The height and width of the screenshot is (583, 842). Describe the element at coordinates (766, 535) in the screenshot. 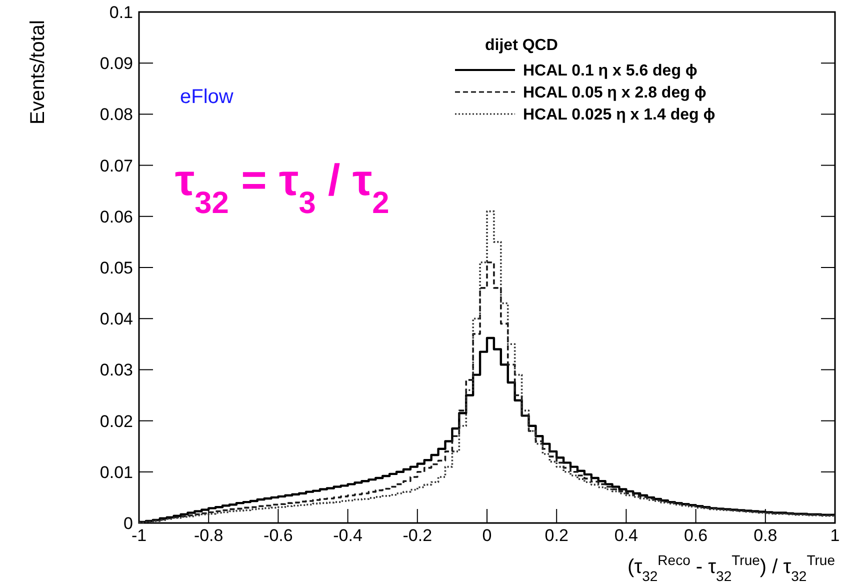

I see `x-tick-label: 0.8` at that location.